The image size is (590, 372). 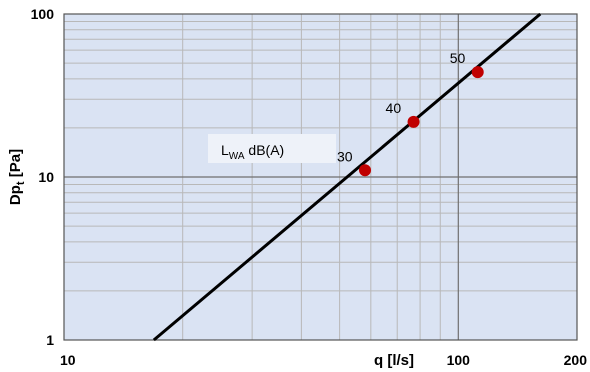 I want to click on legend: LWA dB(A), so click(x=272, y=148).